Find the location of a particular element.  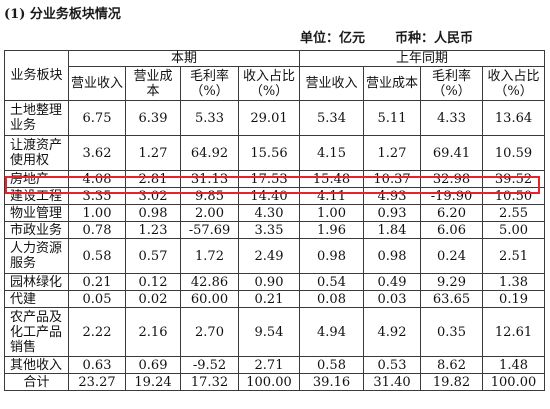

segment-name: 人力资源服务 is located at coordinates (36, 256).